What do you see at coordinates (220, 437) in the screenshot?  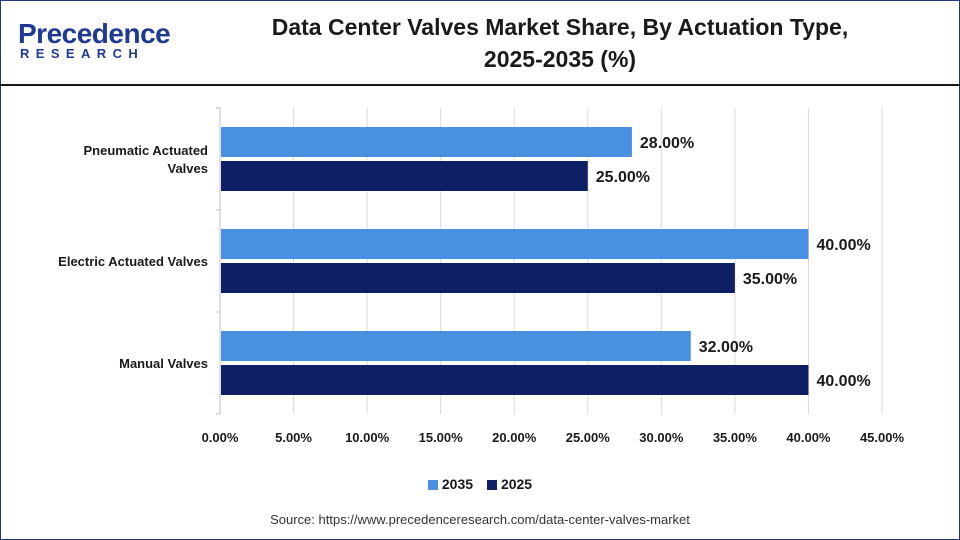 I see `x-tick-label-0: 0.00%` at bounding box center [220, 437].